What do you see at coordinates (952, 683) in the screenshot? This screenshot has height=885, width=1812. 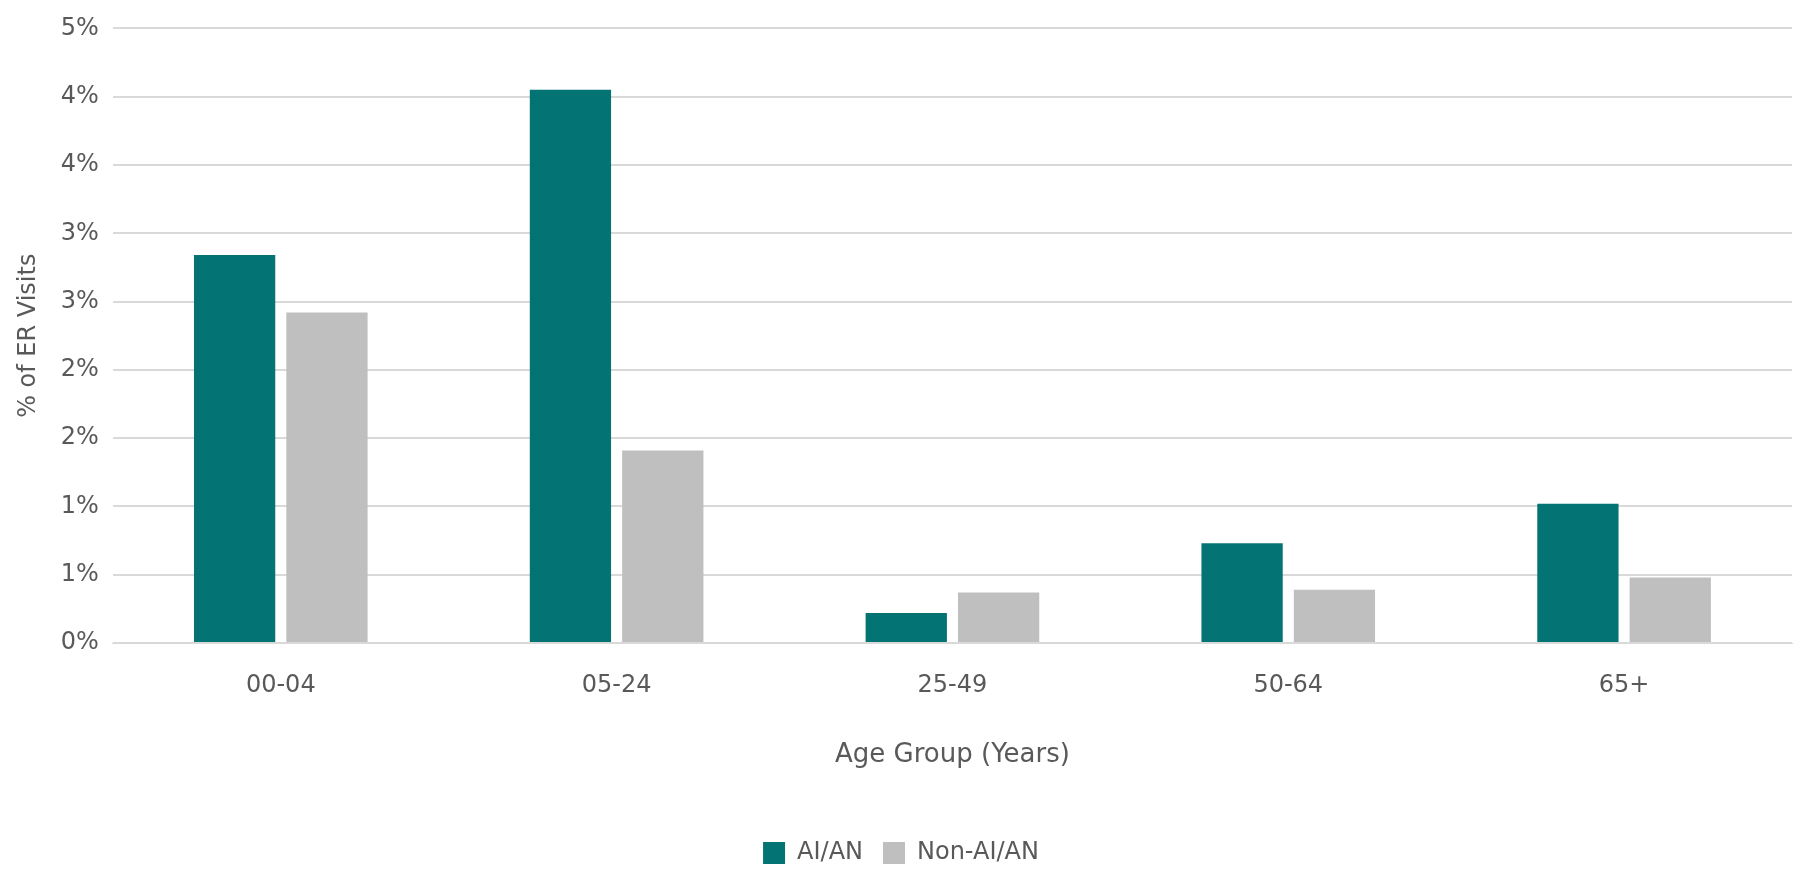 I see `x-tick-label: 25-49` at bounding box center [952, 683].